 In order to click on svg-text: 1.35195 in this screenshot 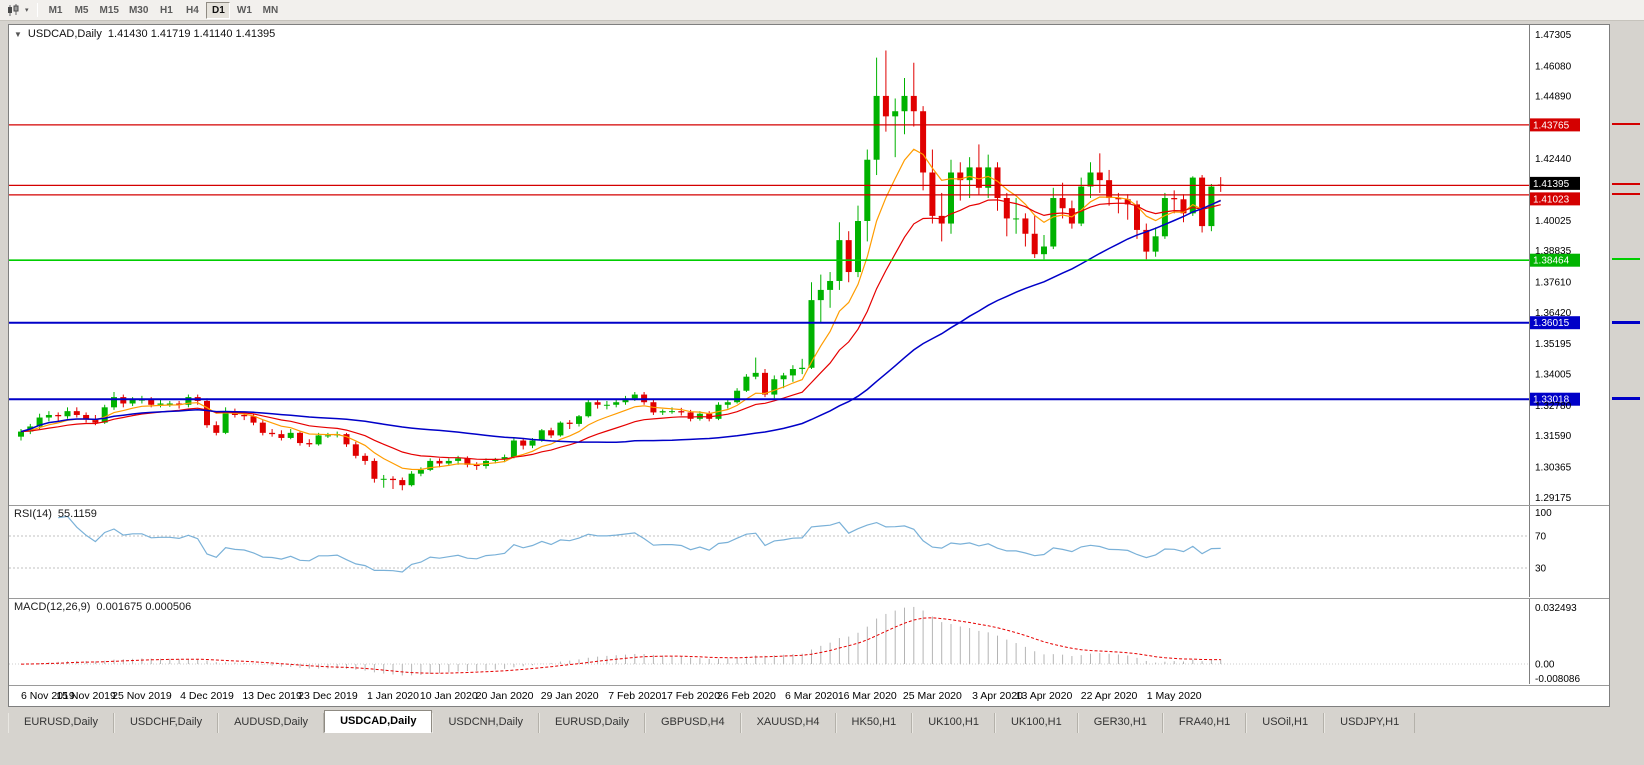, I will do `click(1553, 344)`.